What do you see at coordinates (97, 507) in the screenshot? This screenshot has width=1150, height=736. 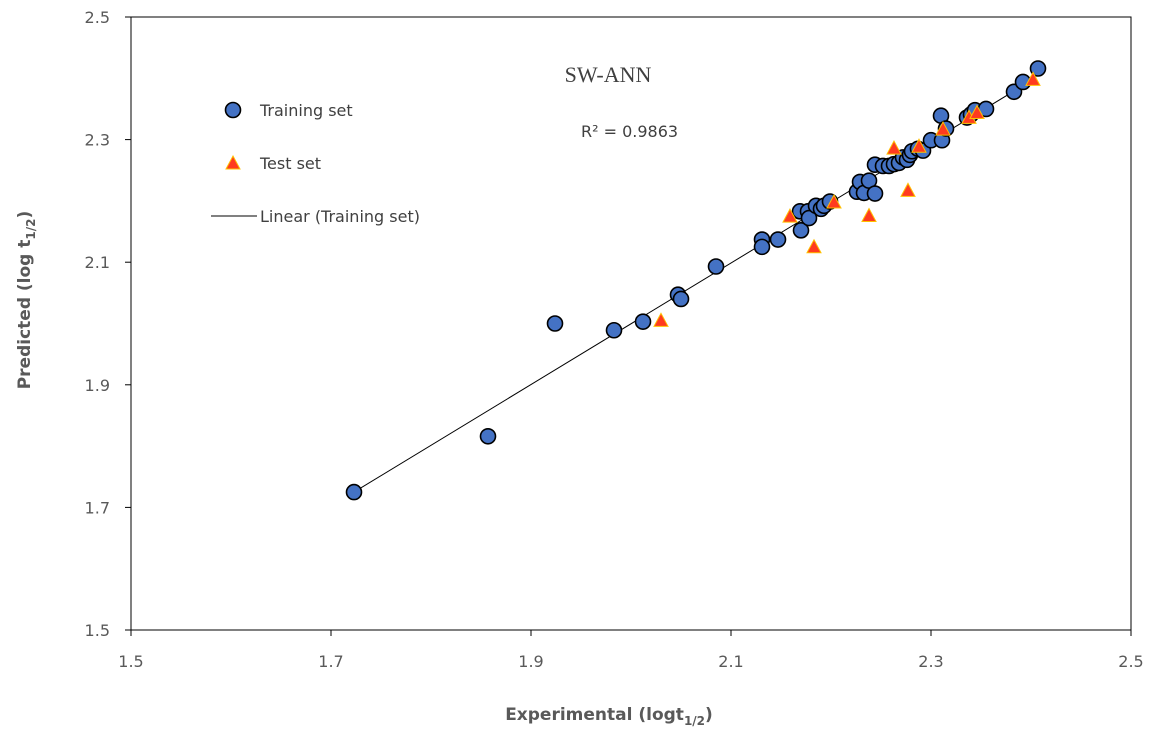 I see `y-tick-label: 1.7` at bounding box center [97, 507].